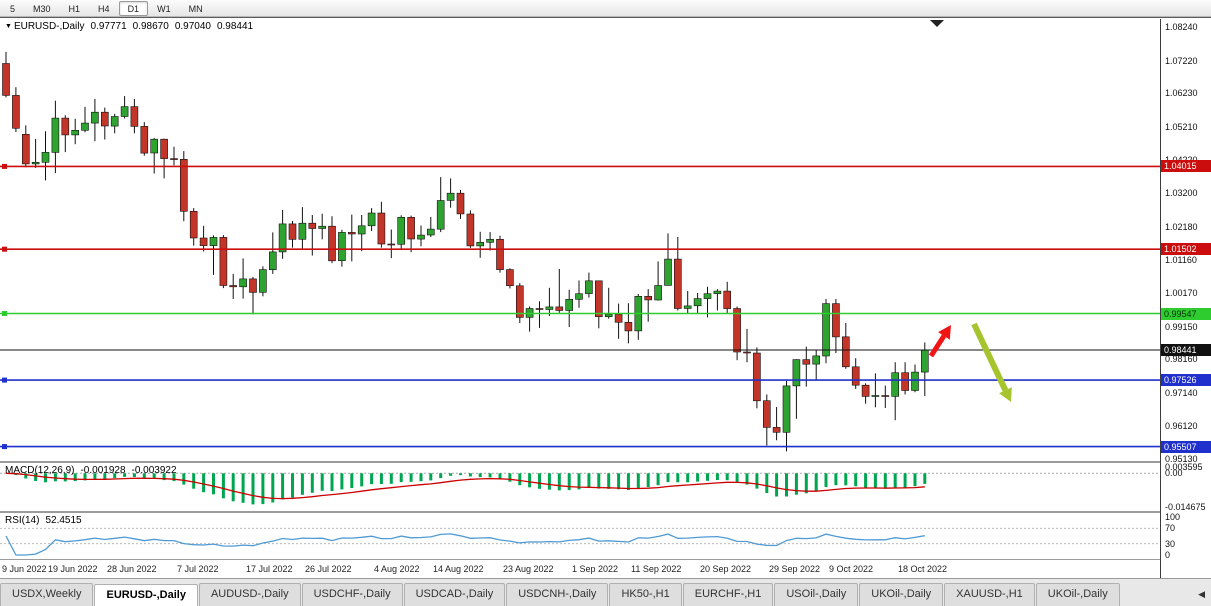  I want to click on macd-panel: MACD(12,26,9) -0.001928 -0.003922, so click(580, 487).